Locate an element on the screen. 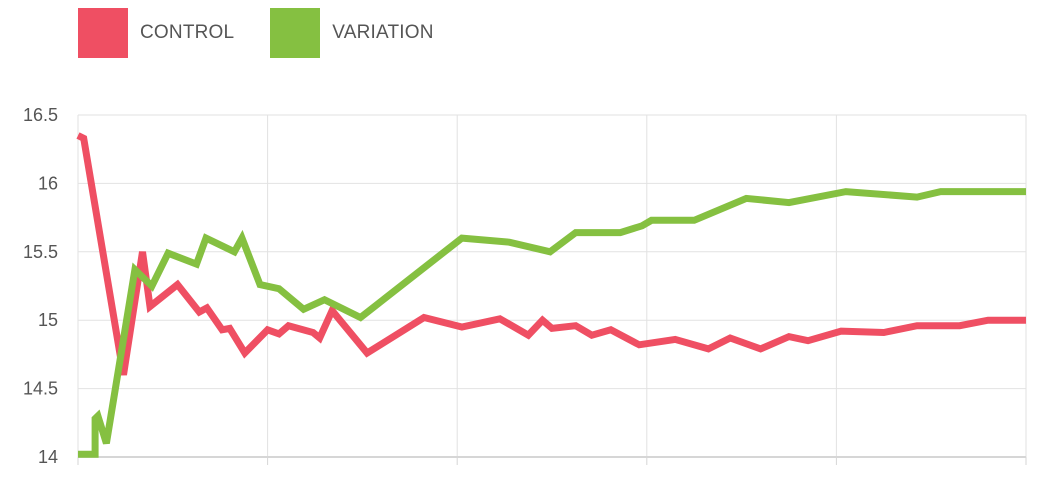 The width and height of the screenshot is (1062, 499). y-tick-label: 14.5 is located at coordinates (40, 389).